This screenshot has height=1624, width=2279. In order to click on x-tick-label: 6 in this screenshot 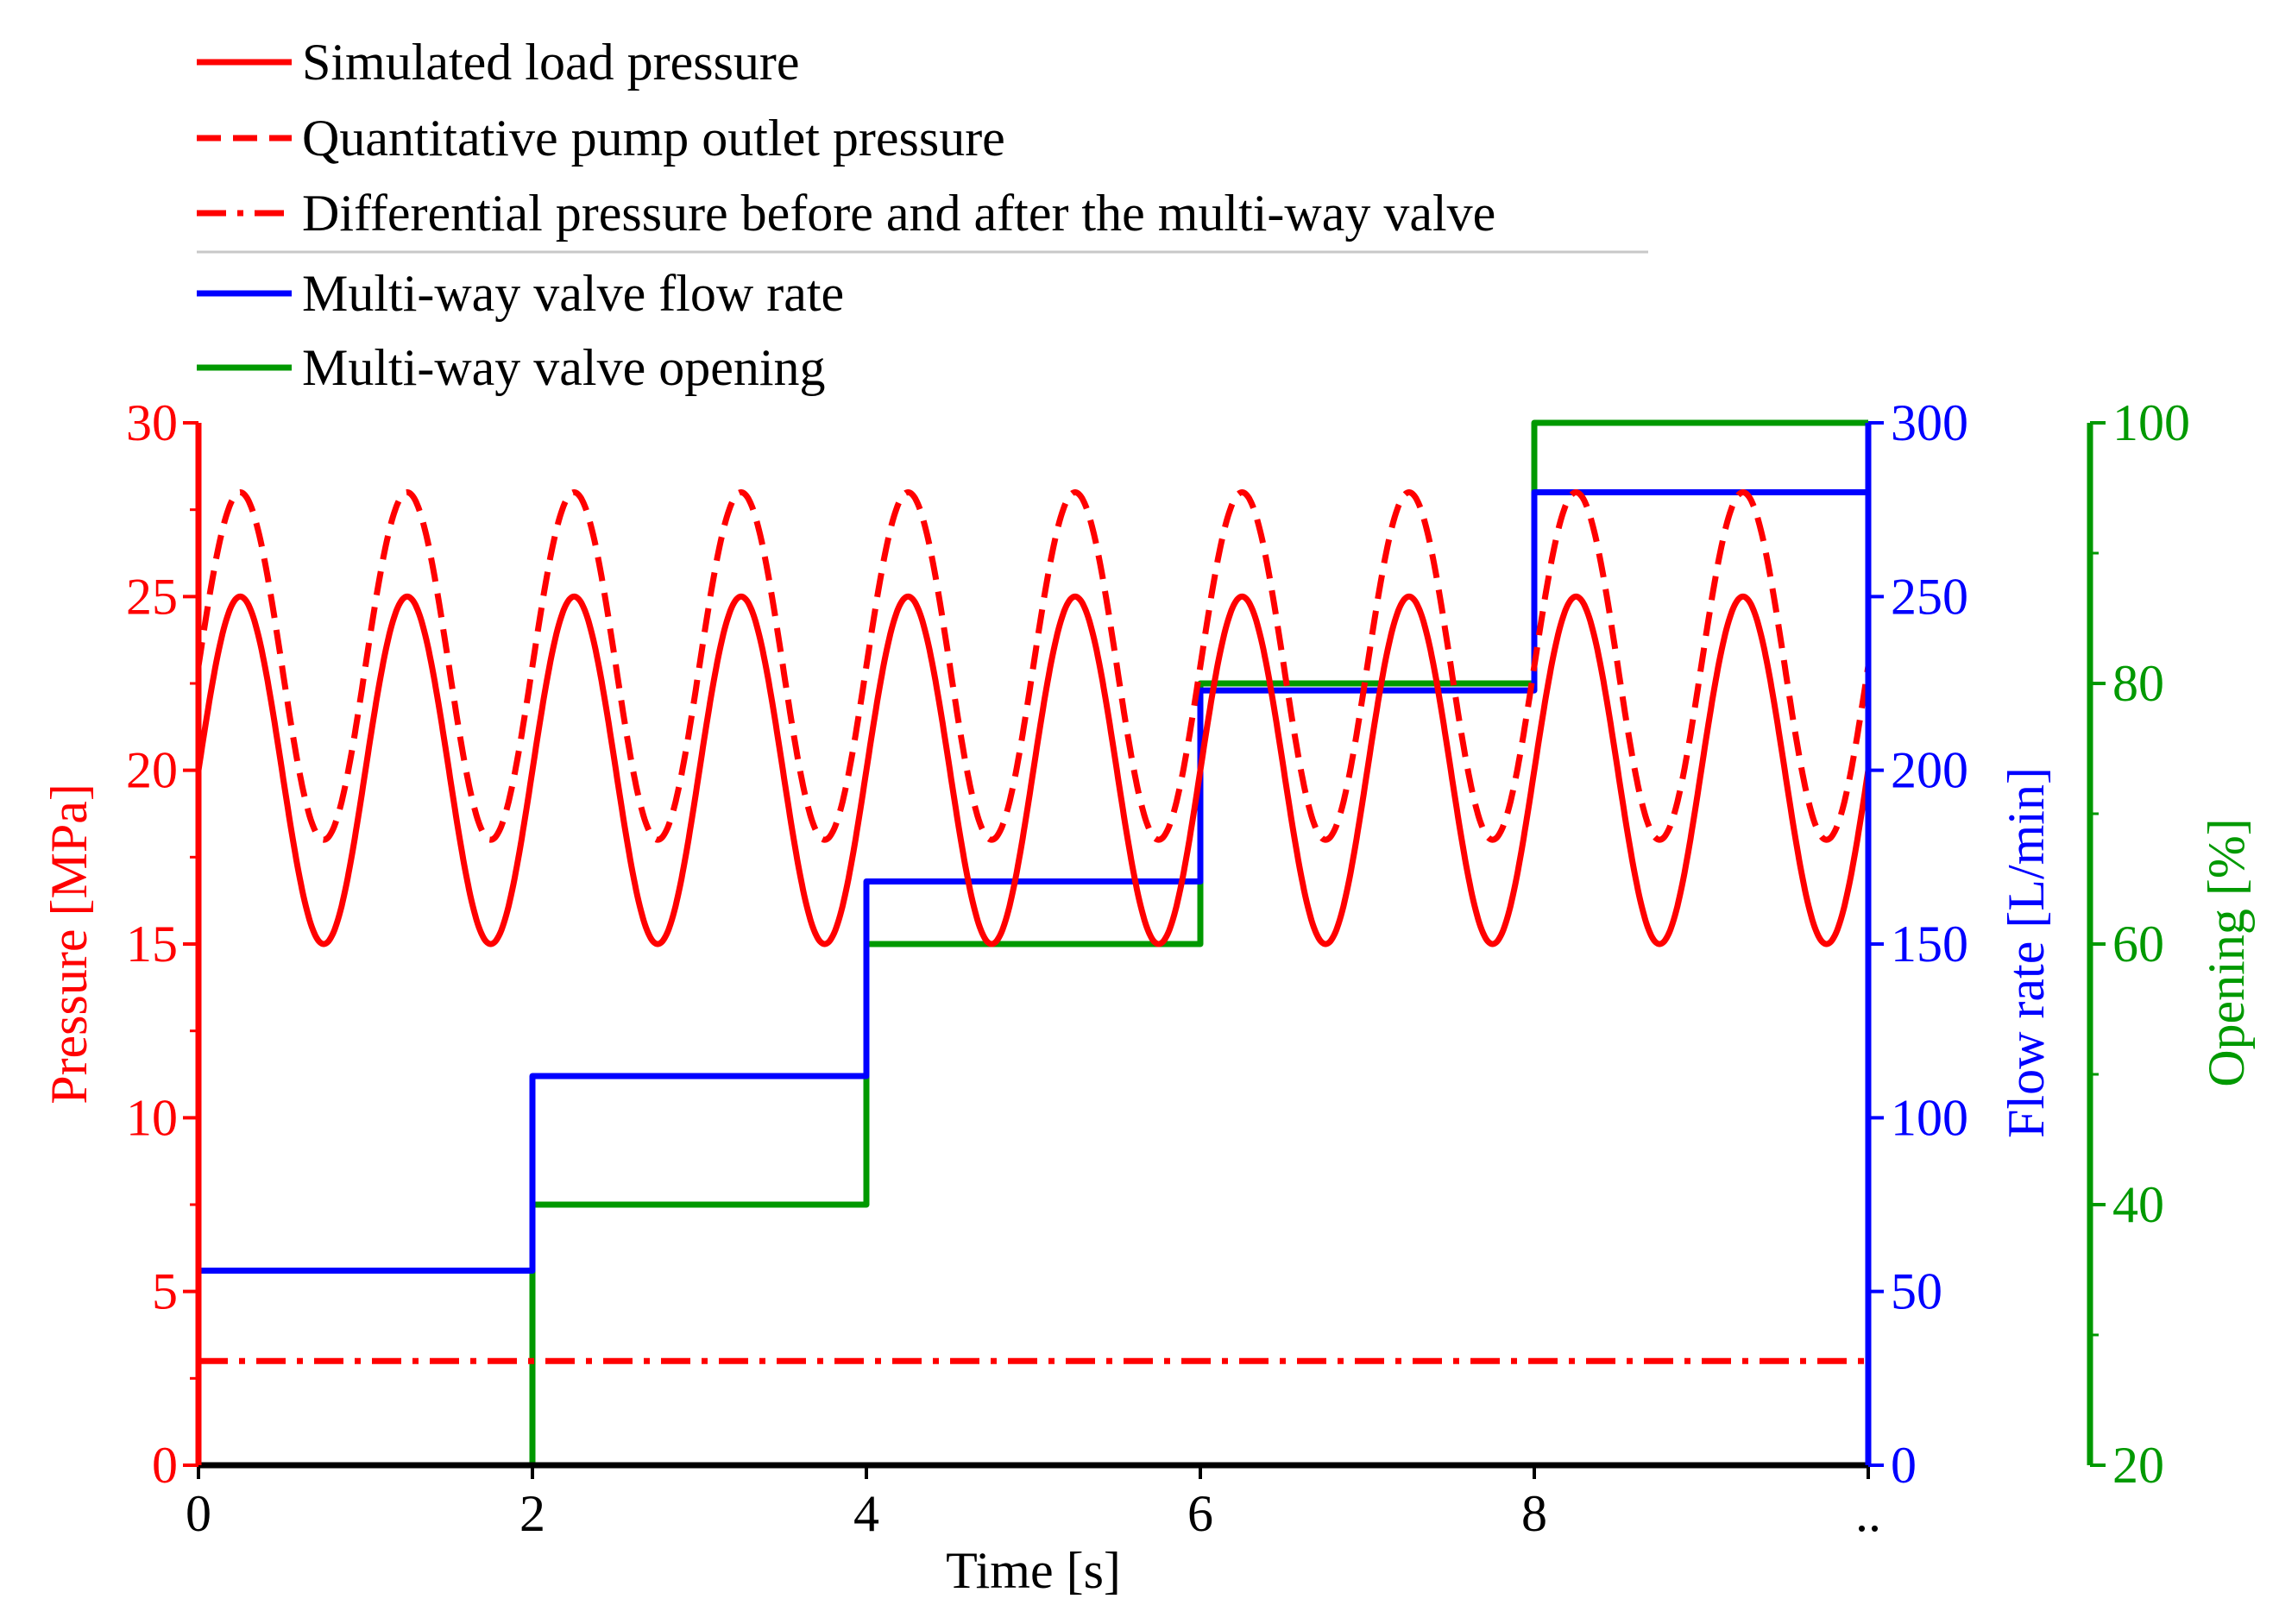, I will do `click(1200, 1514)`.